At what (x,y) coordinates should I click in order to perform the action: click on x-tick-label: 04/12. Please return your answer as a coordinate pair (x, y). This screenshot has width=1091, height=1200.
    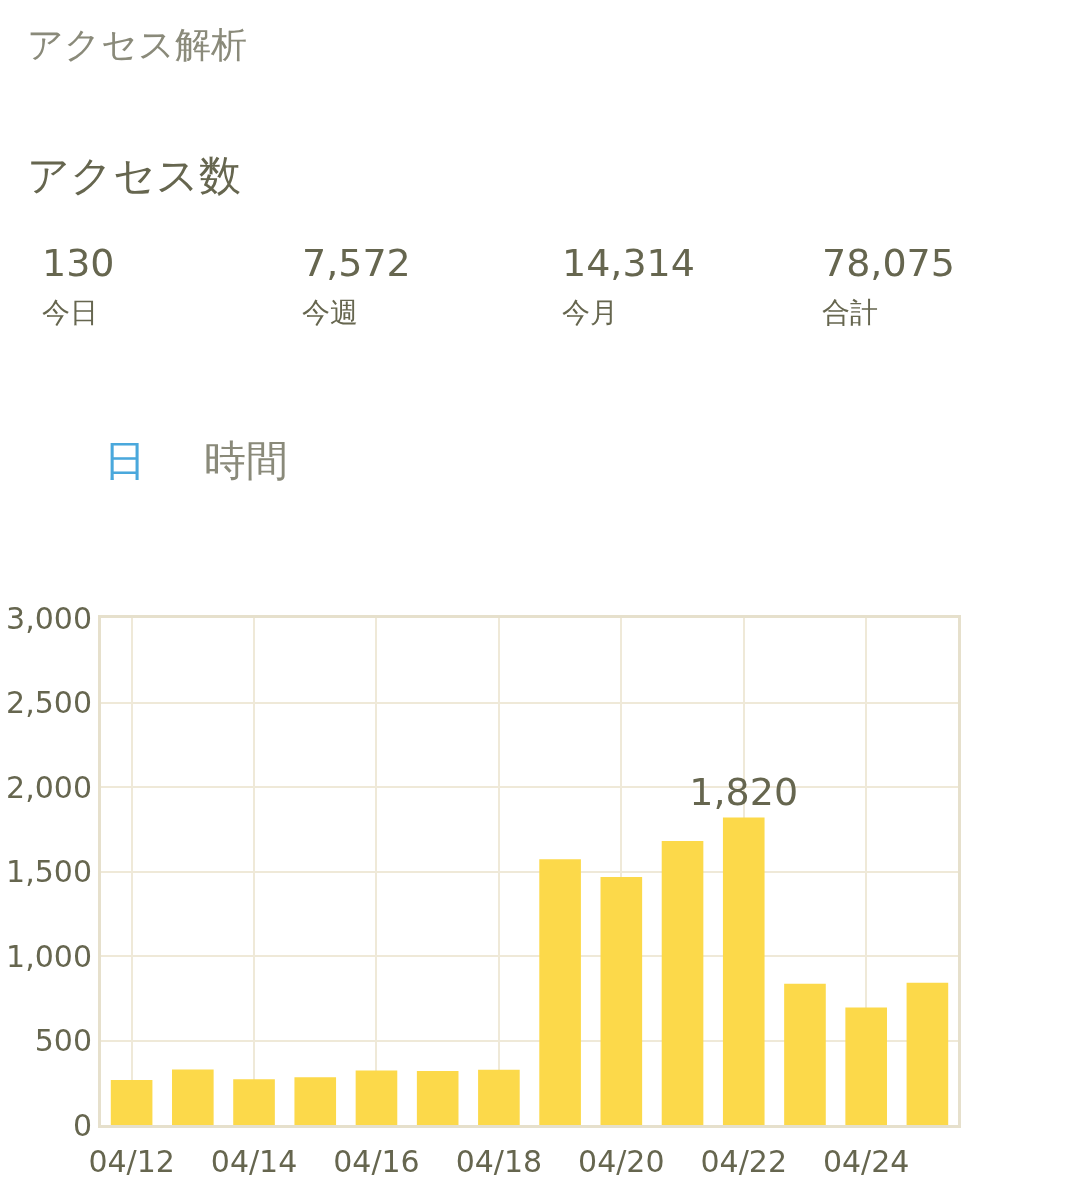
    Looking at the image, I should click on (131, 1161).